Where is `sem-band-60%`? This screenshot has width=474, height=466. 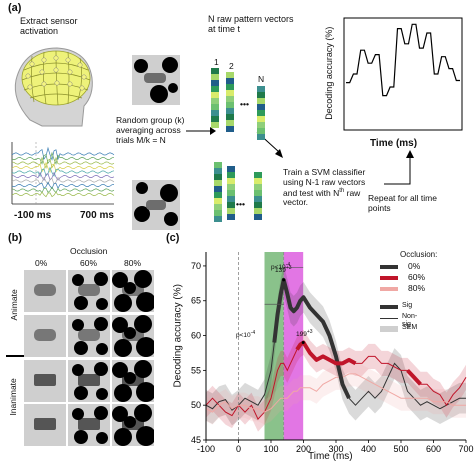
sem-band-60% is located at coordinates (336, 380).